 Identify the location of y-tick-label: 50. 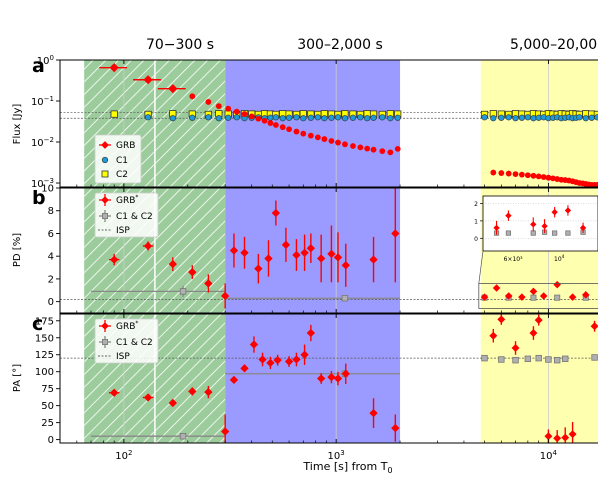
(47, 406).